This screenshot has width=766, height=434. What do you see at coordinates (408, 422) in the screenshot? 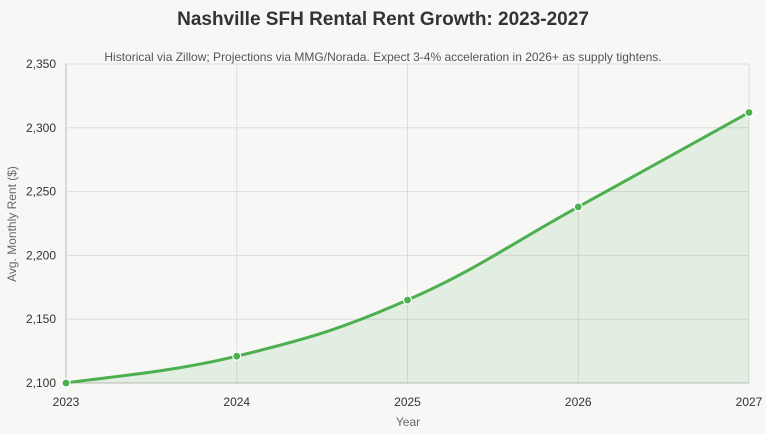
I see `x-axis-label: Year` at bounding box center [408, 422].